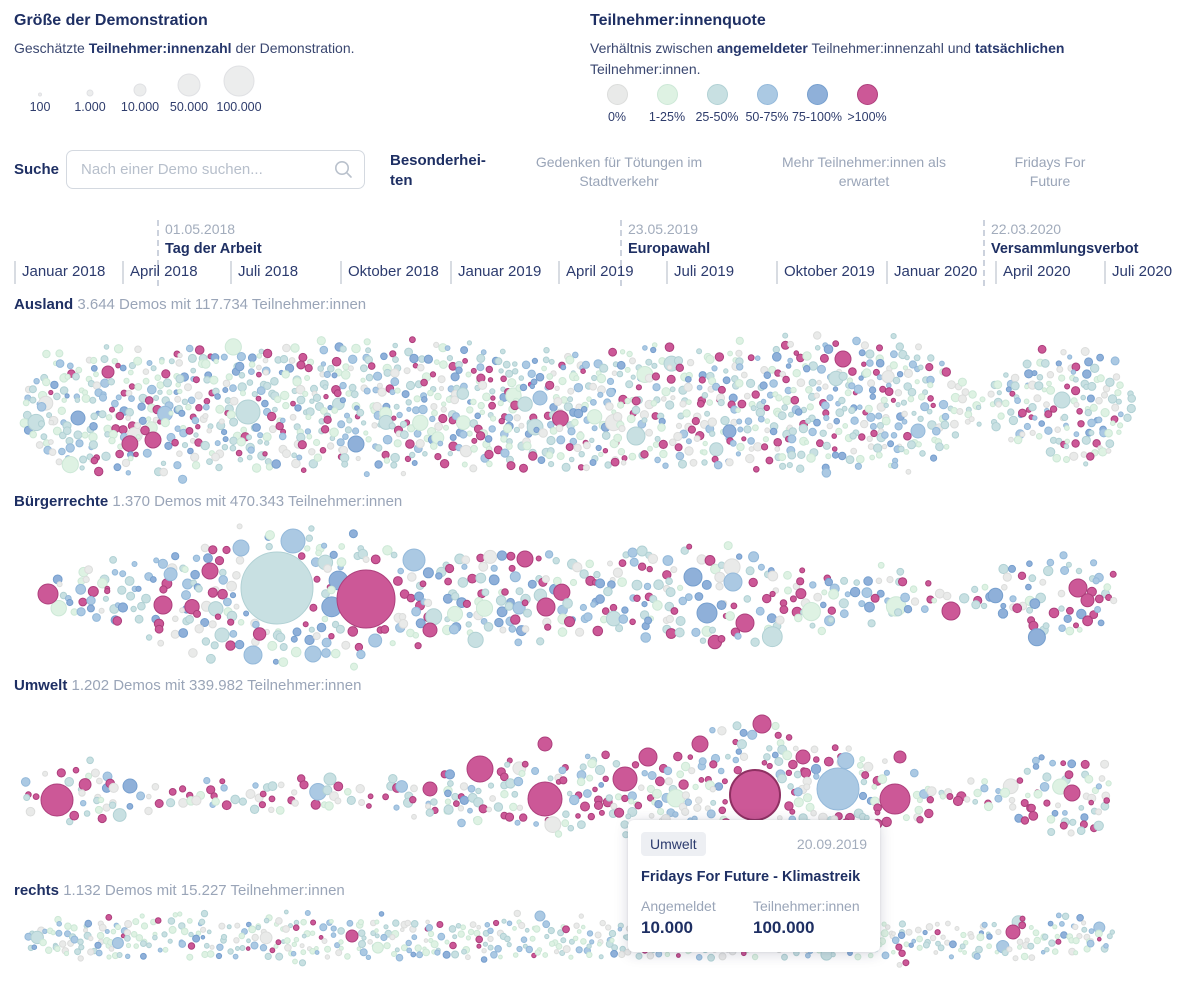  Describe the element at coordinates (215, 169) in the screenshot. I see `search-input` at that location.